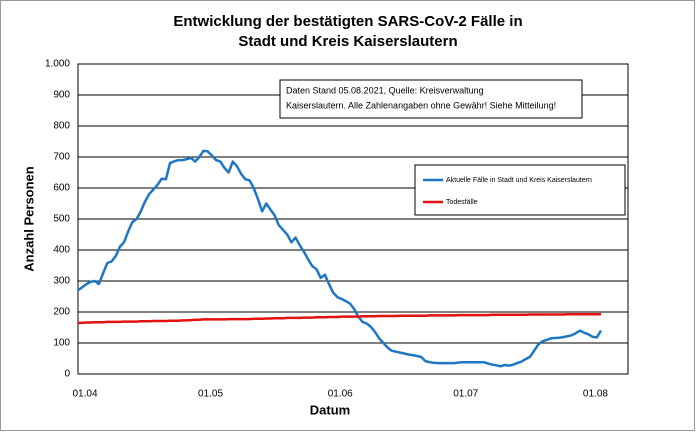  I want to click on x-tick-label: 01.06, so click(340, 394).